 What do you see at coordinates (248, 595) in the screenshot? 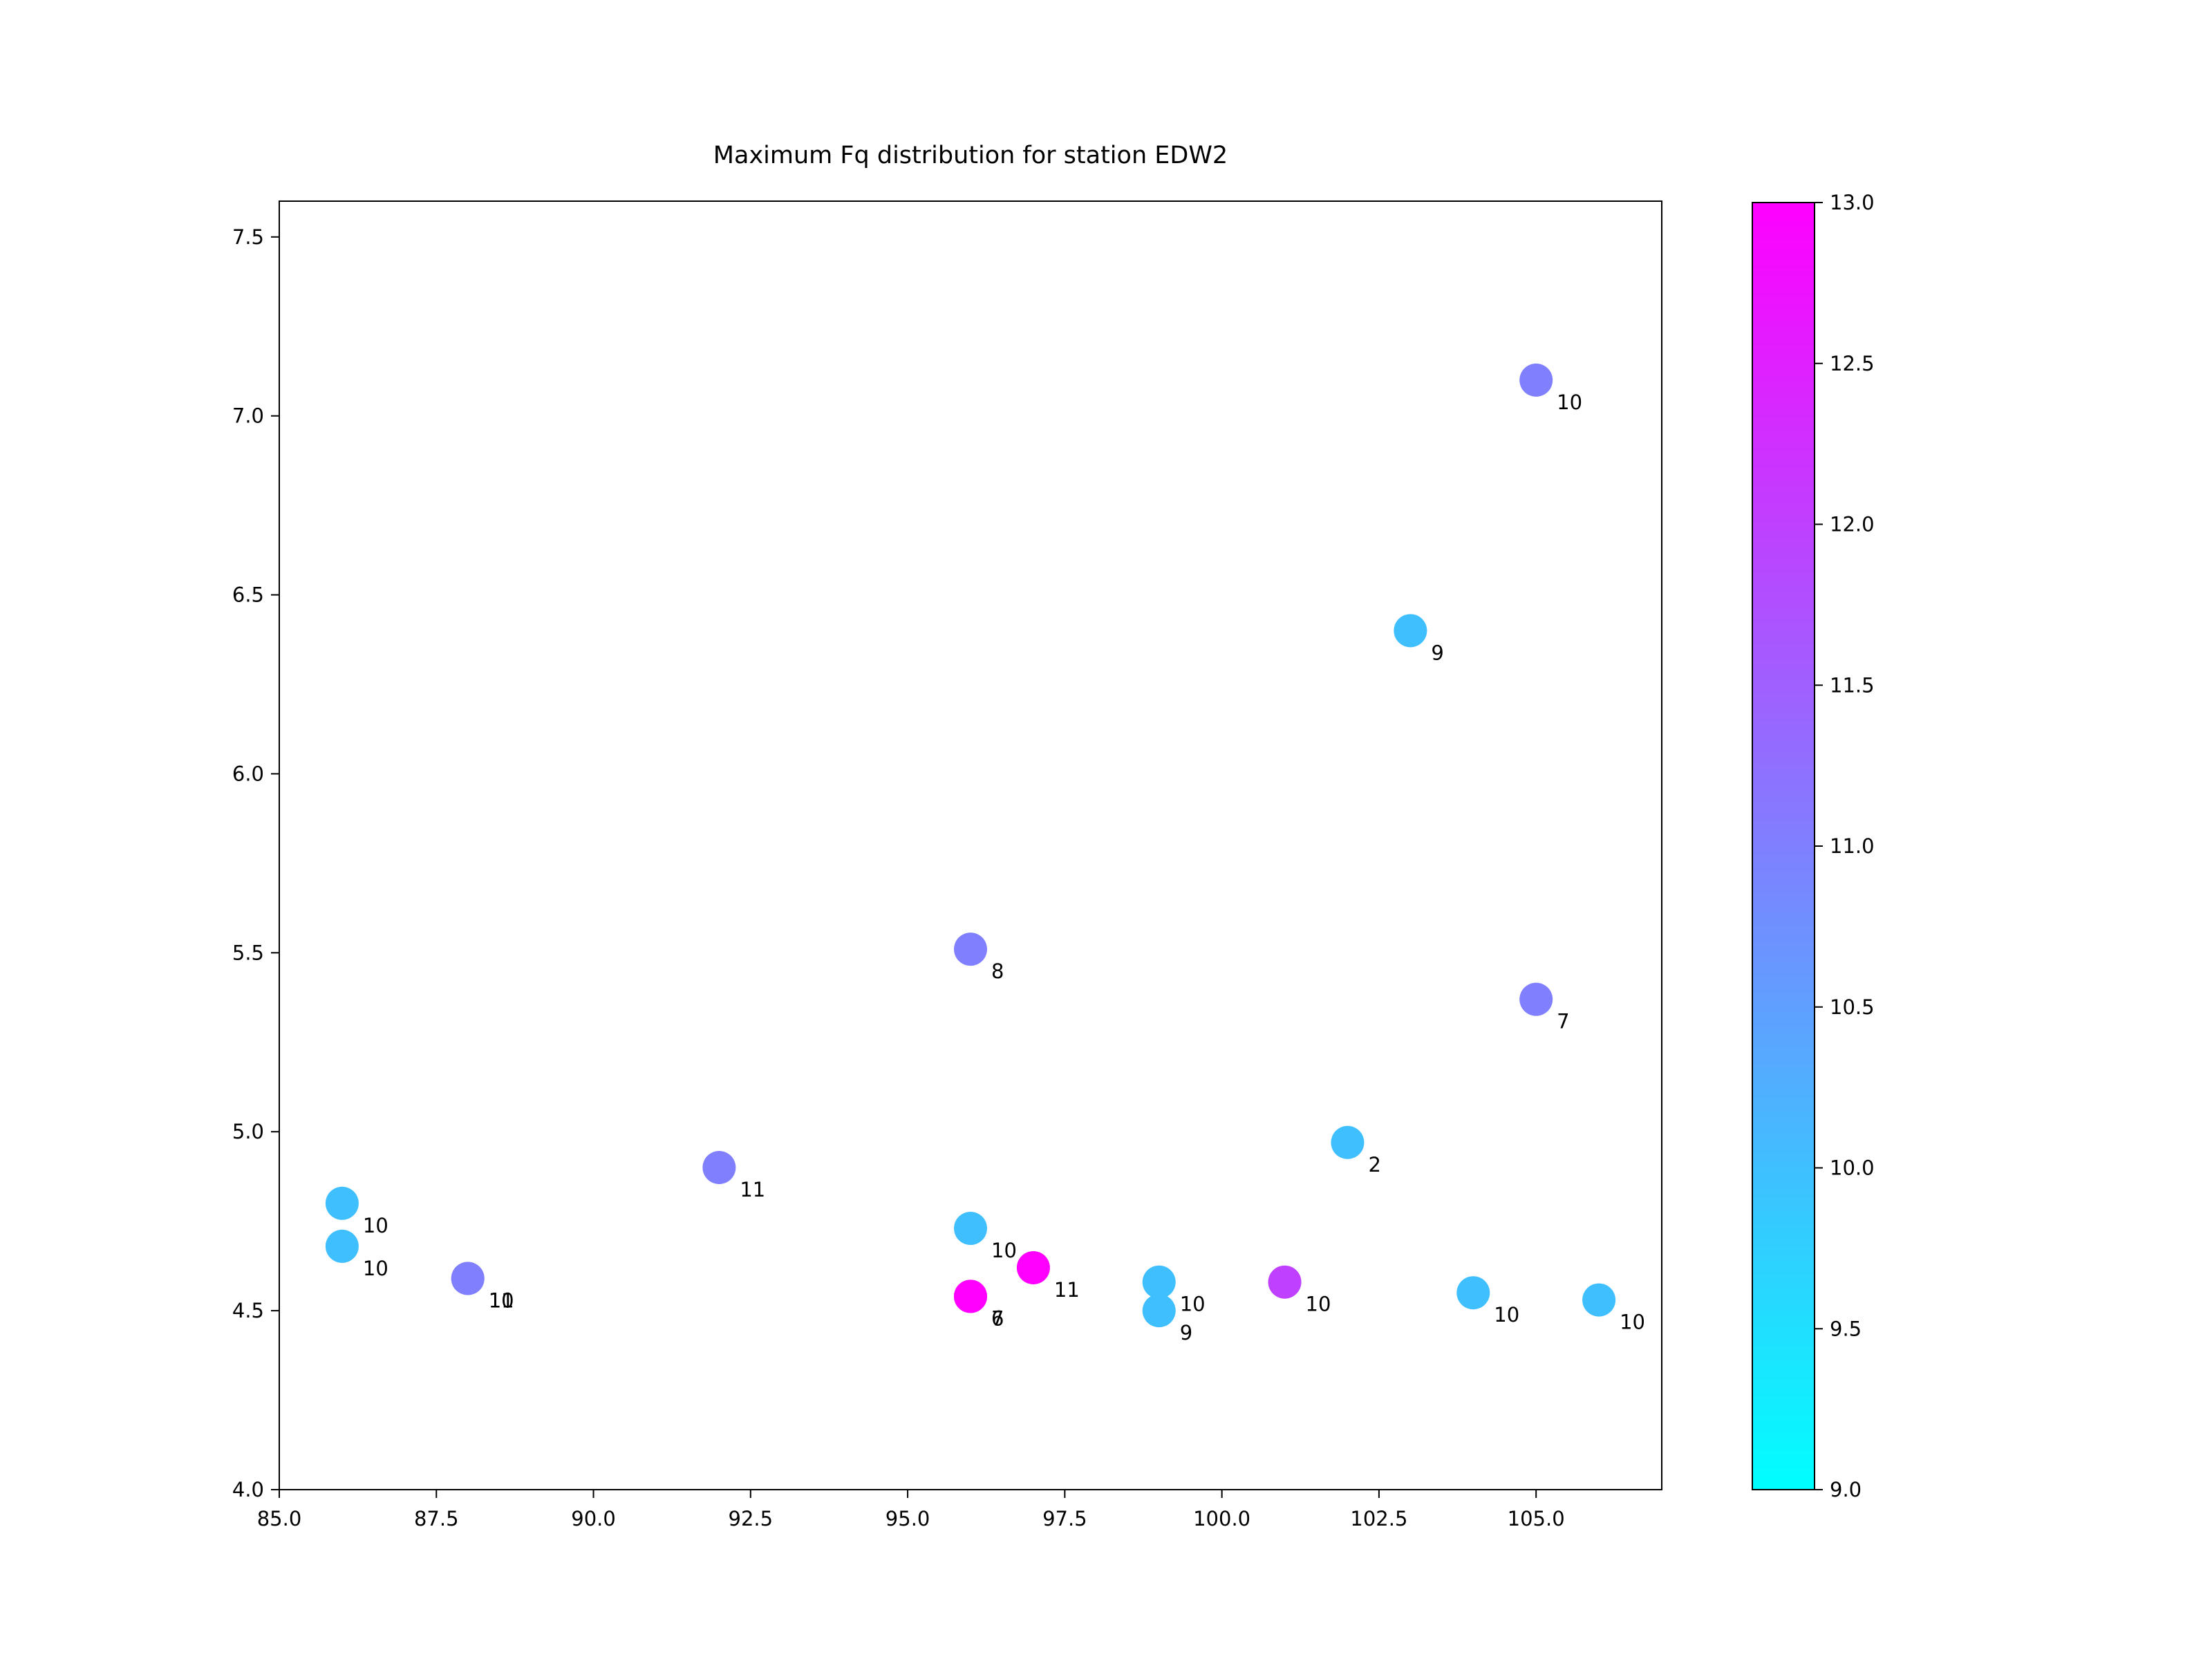
I see `y-tick-label: 6.5` at bounding box center [248, 595].